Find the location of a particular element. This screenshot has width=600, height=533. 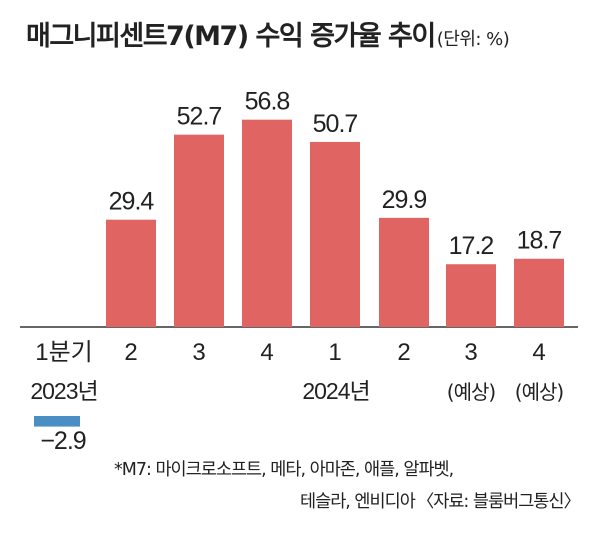

footnote-line1: *M7: 마이크로소프트, 메타, 아마존, 애플, 알파벳, is located at coordinates (284, 470).